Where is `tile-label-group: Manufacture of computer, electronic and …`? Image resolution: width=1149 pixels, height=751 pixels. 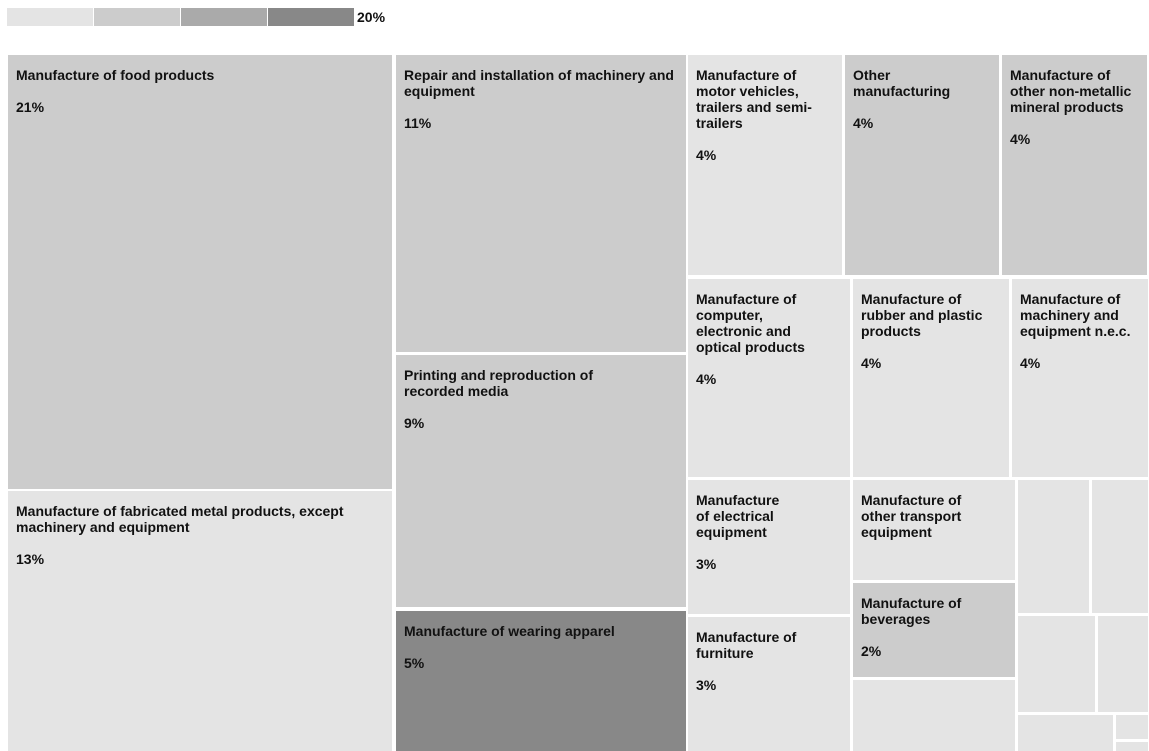
tile-label-group: Manufacture of computer, electronic and … is located at coordinates (758, 339).